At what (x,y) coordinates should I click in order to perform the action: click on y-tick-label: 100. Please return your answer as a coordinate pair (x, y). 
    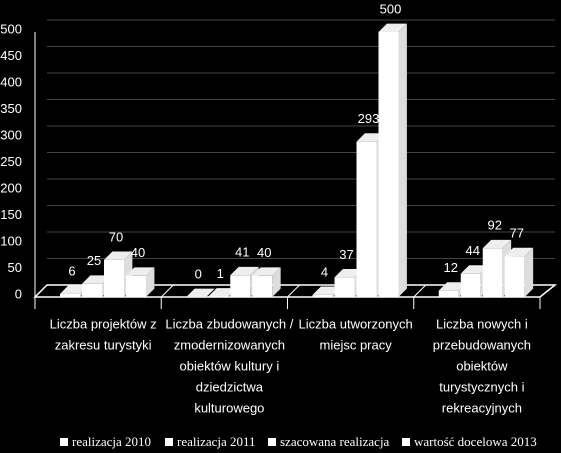
    Looking at the image, I should click on (11, 240).